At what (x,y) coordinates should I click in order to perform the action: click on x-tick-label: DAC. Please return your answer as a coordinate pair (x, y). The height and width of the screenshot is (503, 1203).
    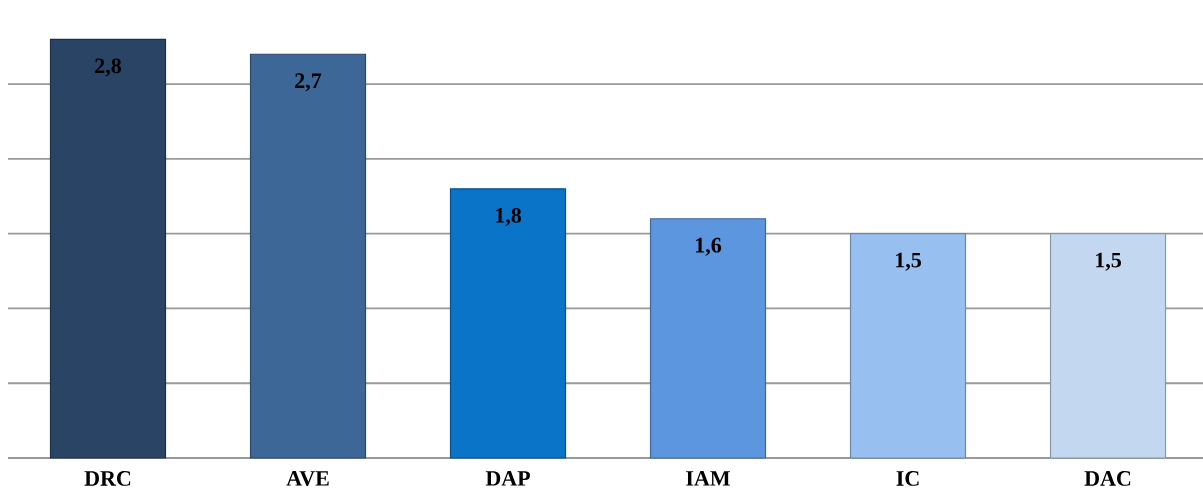
    Looking at the image, I should click on (1107, 478).